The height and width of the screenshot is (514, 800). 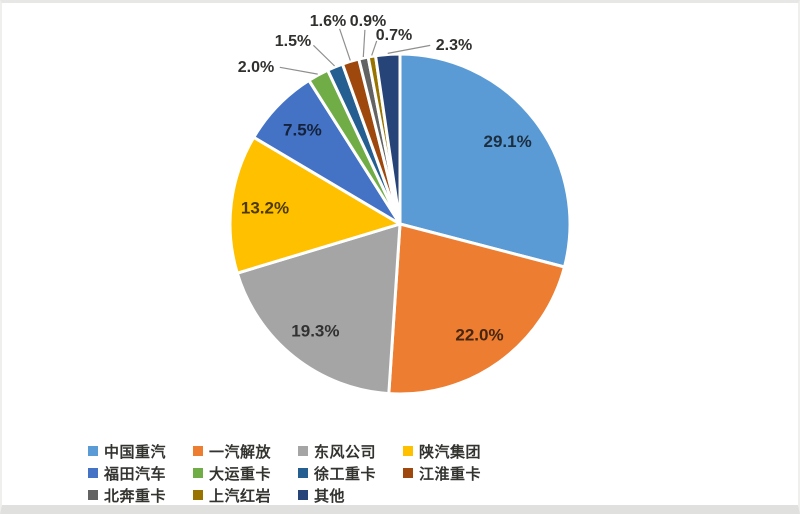 What do you see at coordinates (345, 474) in the screenshot?
I see `legend-label: 徐工重卡` at bounding box center [345, 474].